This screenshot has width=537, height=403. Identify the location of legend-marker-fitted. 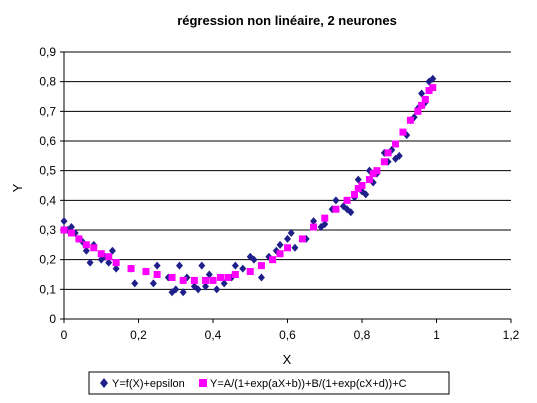
(203, 383).